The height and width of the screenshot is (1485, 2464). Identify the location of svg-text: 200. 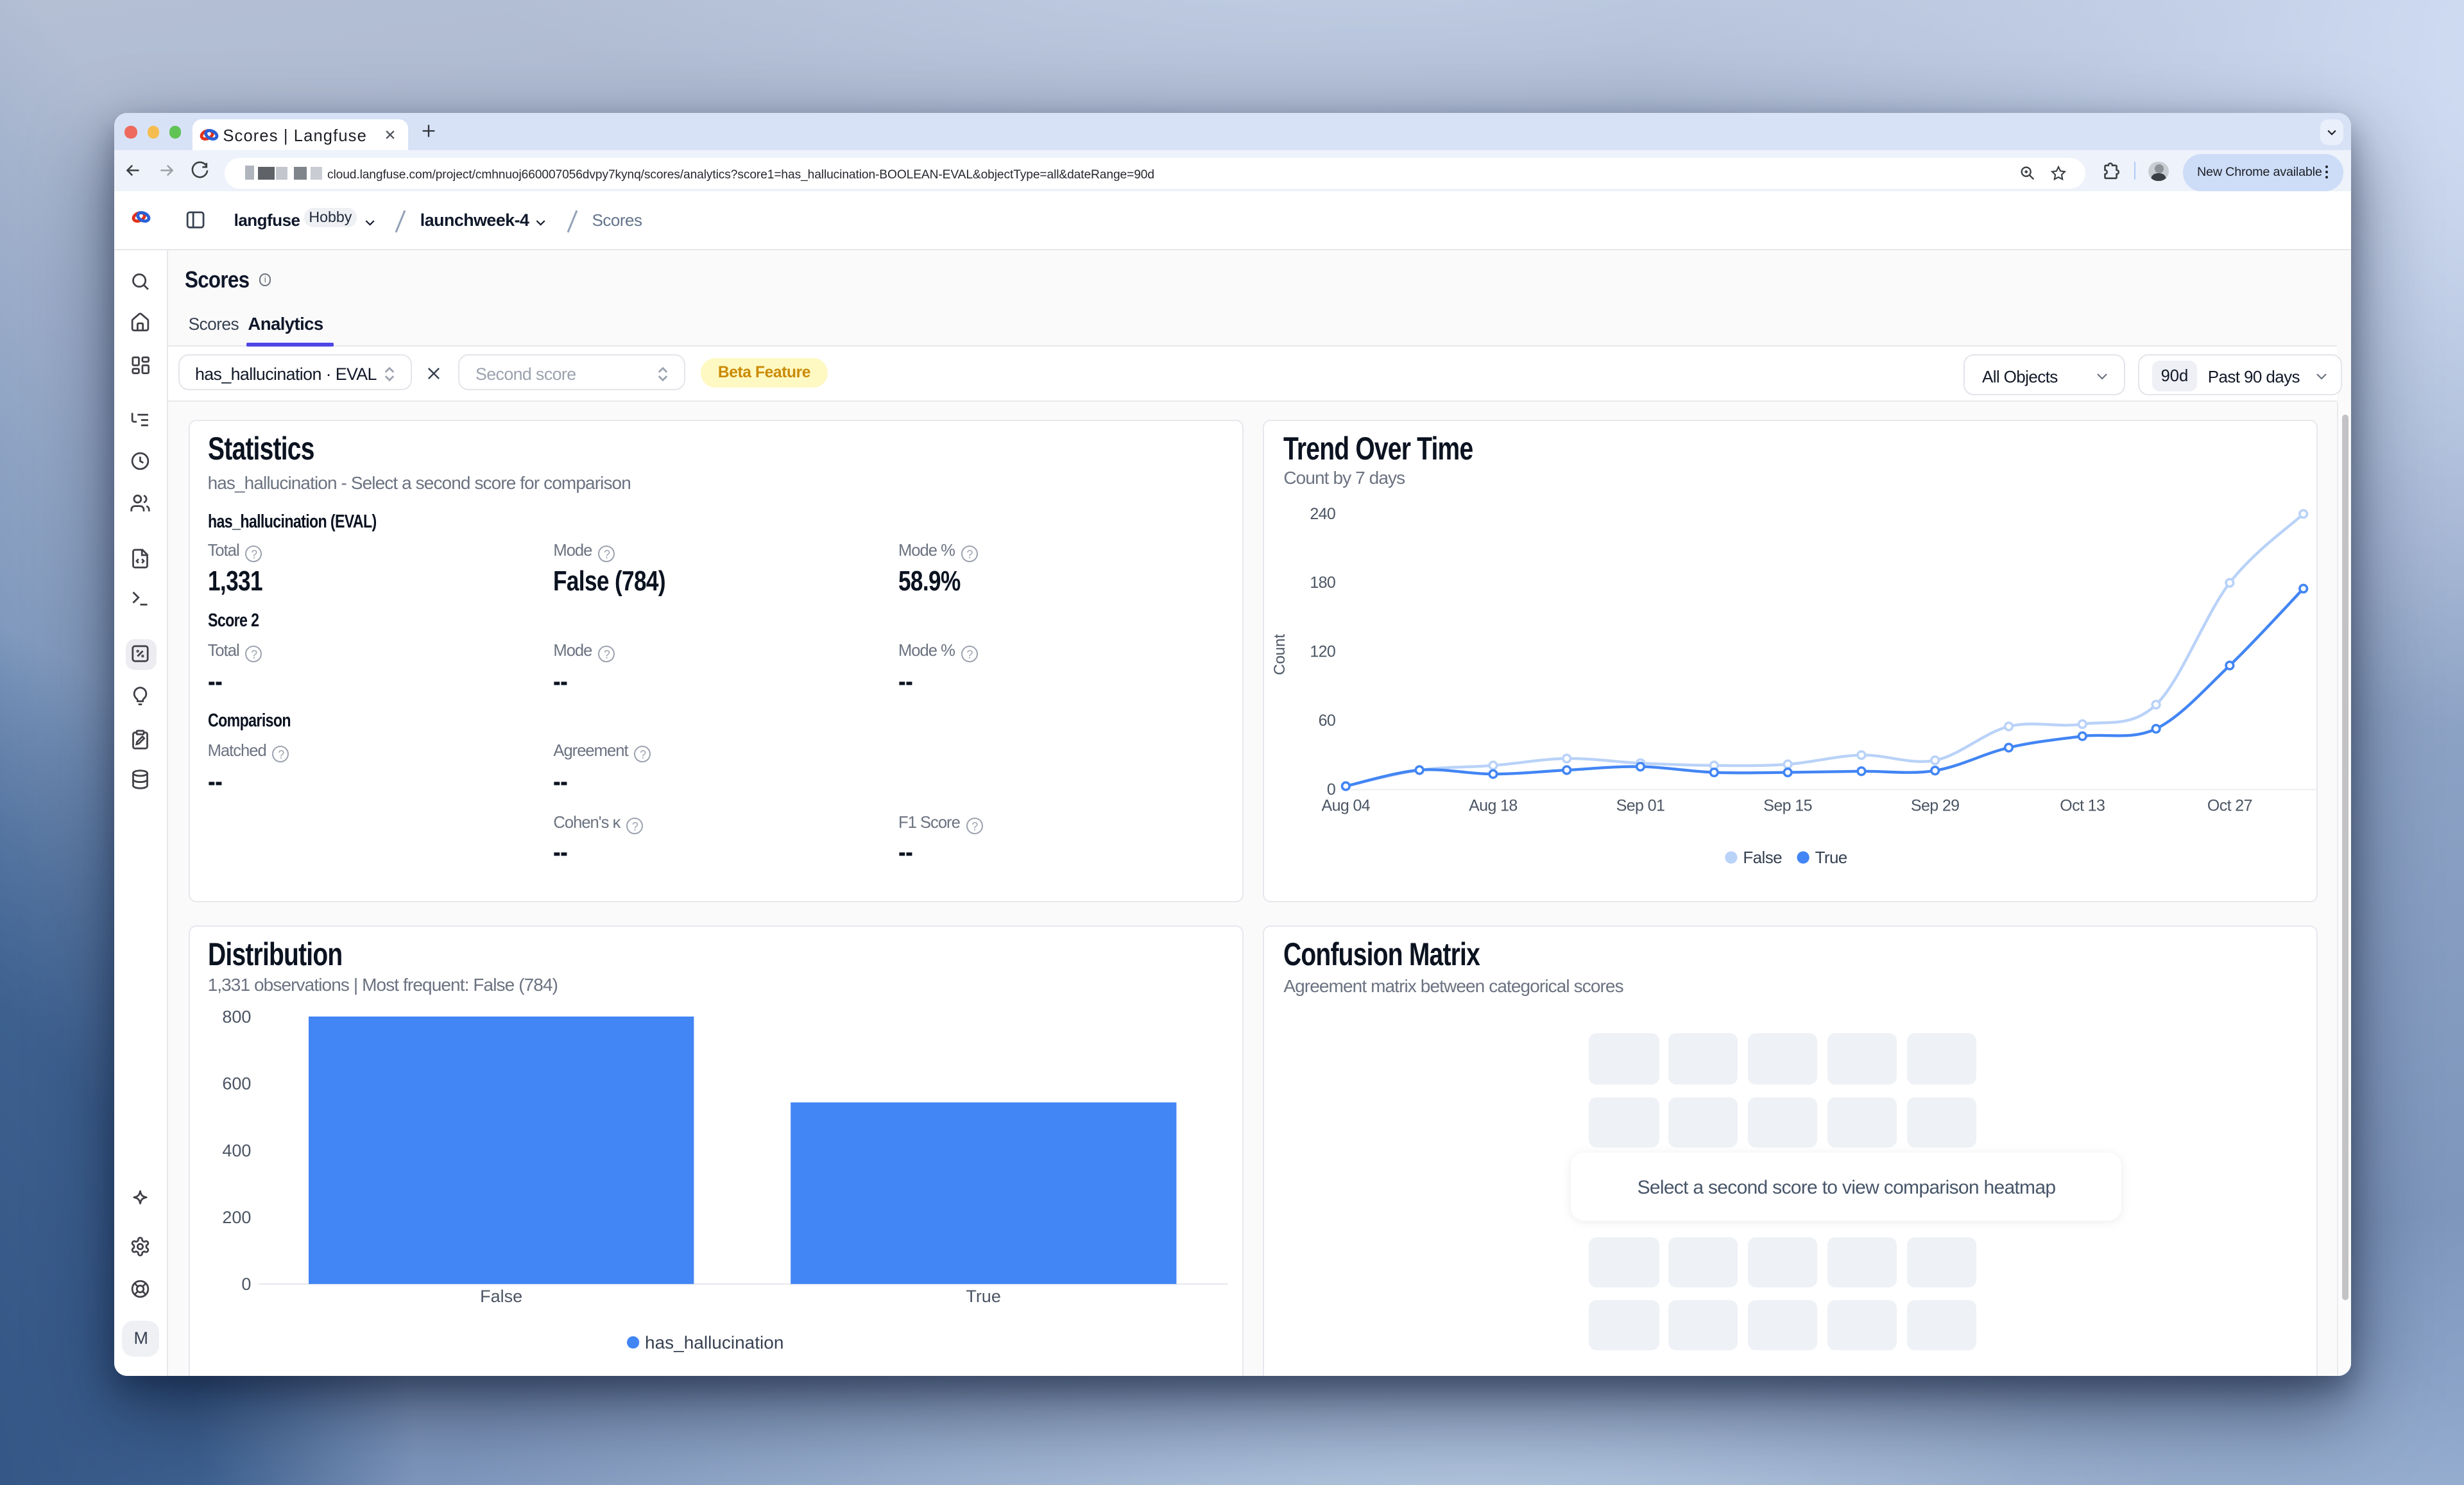
(237, 1217).